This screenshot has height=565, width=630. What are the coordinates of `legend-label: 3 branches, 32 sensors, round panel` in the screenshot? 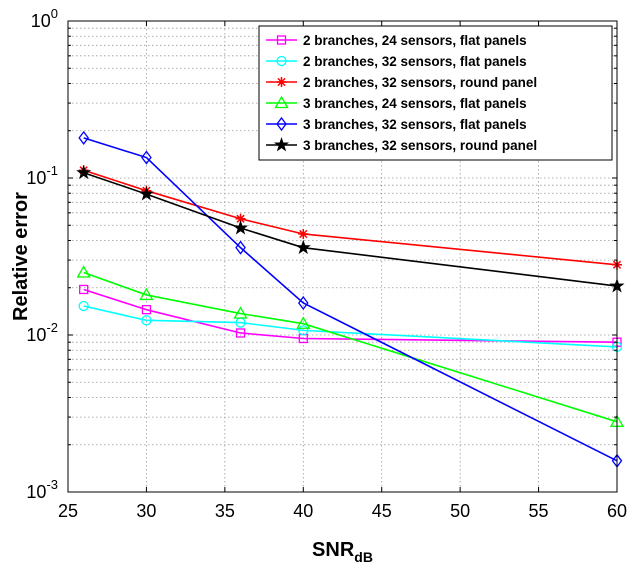 It's located at (420, 145).